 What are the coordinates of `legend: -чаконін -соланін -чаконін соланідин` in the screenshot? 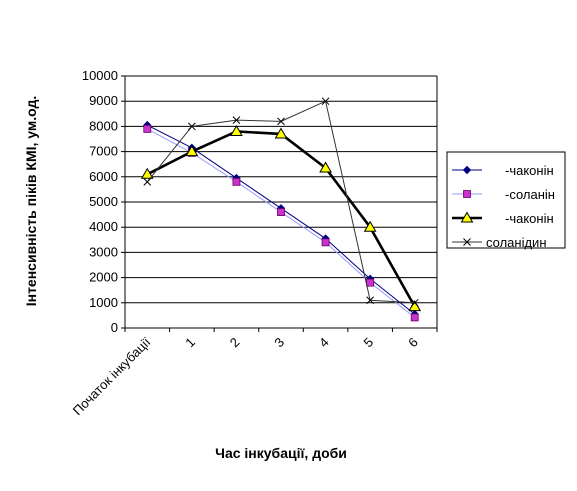 It's located at (506, 200).